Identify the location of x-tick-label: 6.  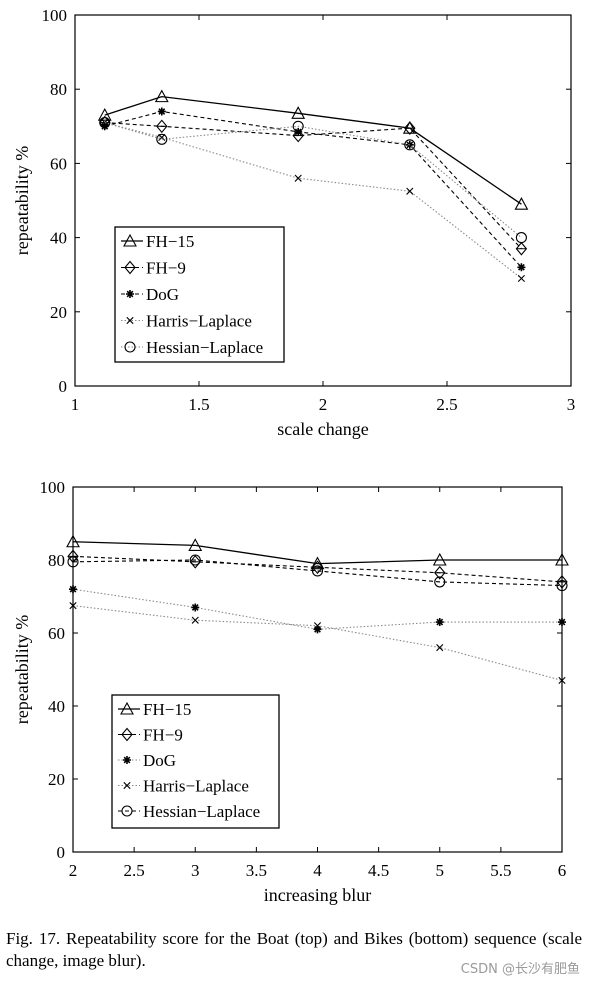
(562, 870).